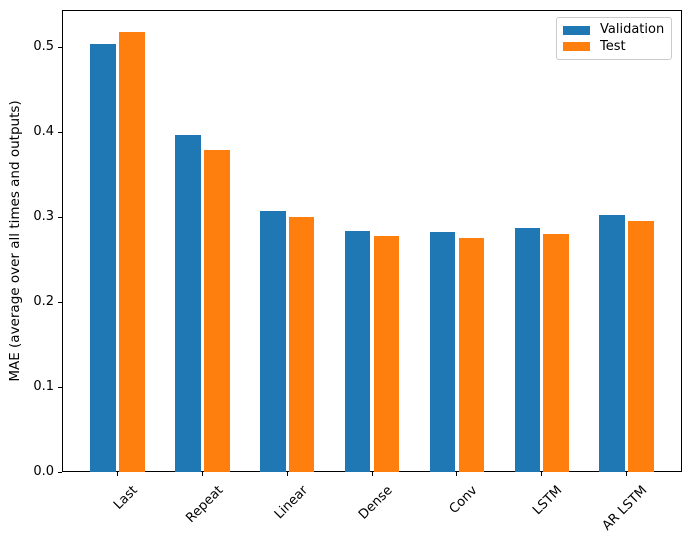 This screenshot has width=691, height=544. I want to click on legend-item-validation: Validation, so click(613, 30).